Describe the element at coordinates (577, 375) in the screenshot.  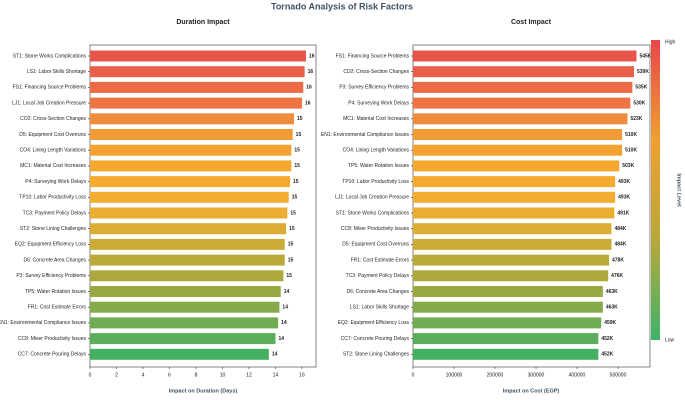
I see `x-tick-label: 400000` at that location.